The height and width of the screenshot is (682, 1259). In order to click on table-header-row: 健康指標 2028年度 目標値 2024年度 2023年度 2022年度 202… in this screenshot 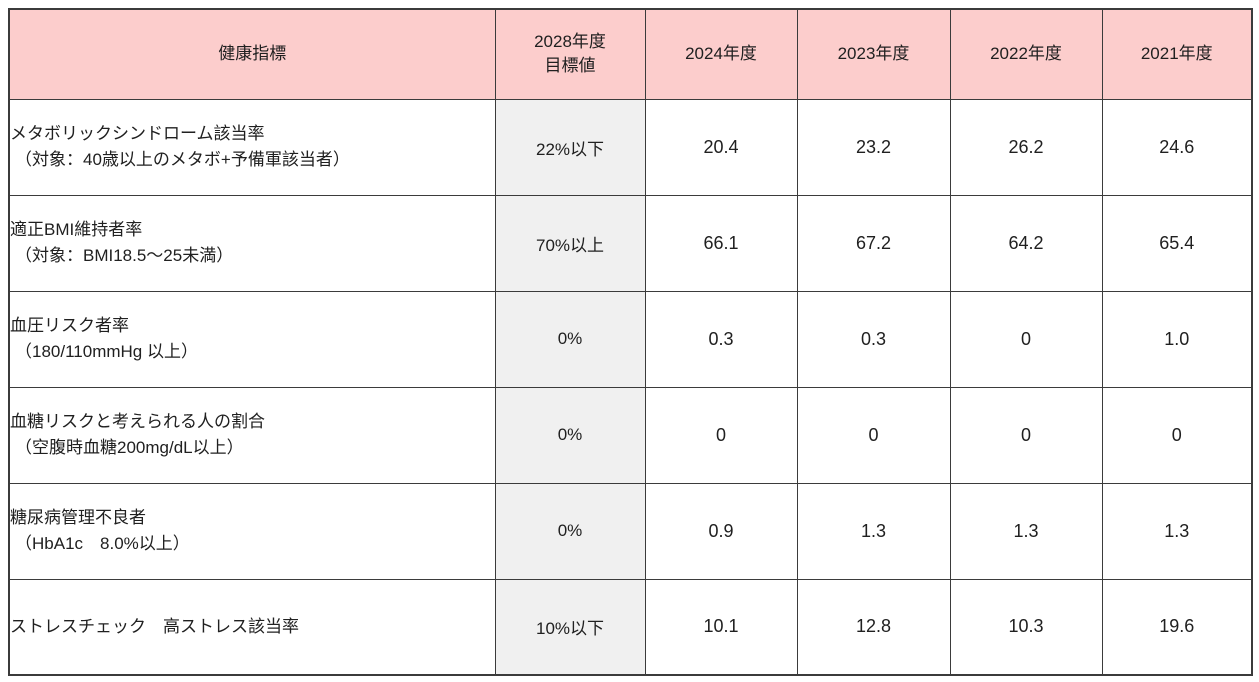, I will do `click(630, 54)`.